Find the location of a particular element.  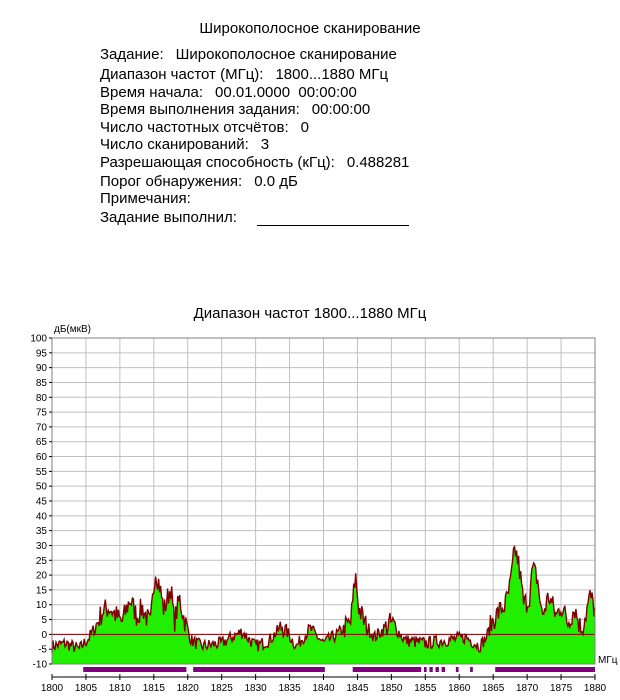

x-tick-label: 1840 is located at coordinates (323, 688).